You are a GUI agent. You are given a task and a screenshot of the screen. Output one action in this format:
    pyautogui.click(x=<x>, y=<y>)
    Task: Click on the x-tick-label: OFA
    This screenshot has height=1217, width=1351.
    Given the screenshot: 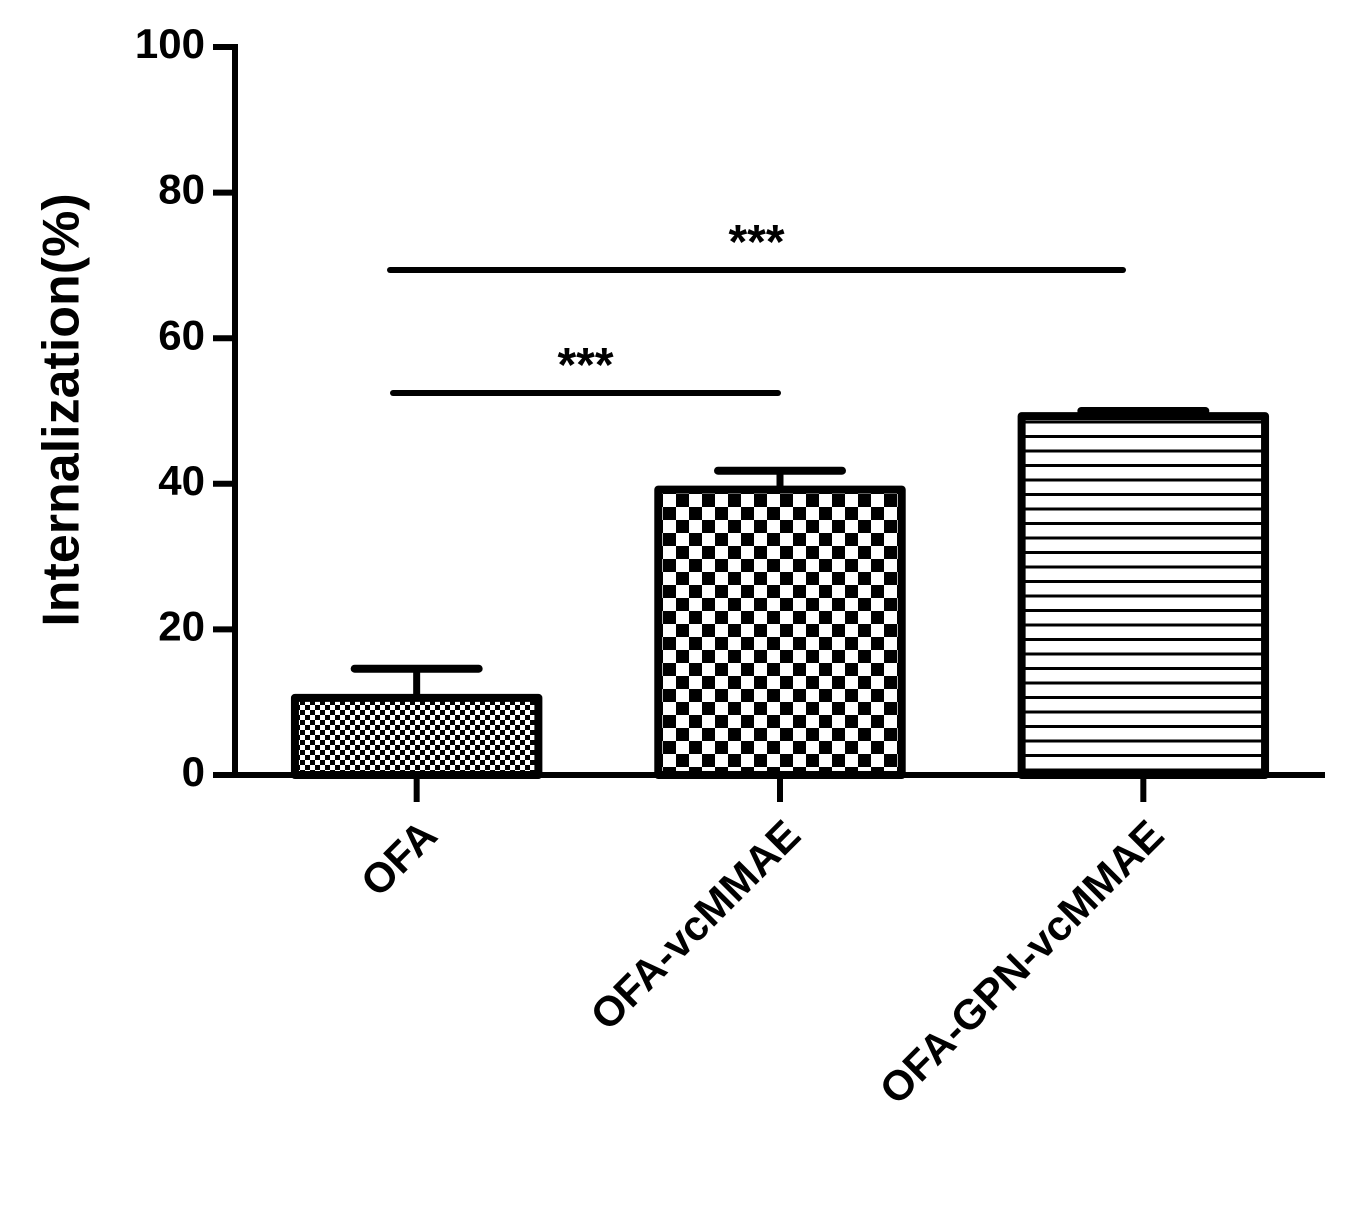 What is the action you would take?
    pyautogui.click(x=399, y=858)
    